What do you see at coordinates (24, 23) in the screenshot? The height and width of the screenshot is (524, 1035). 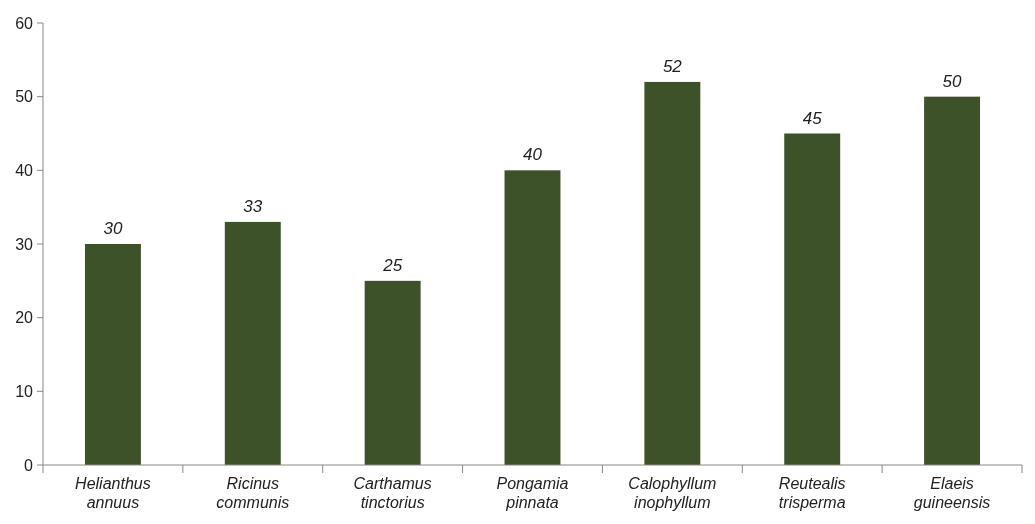 I see `y-tick-label: 60` at bounding box center [24, 23].